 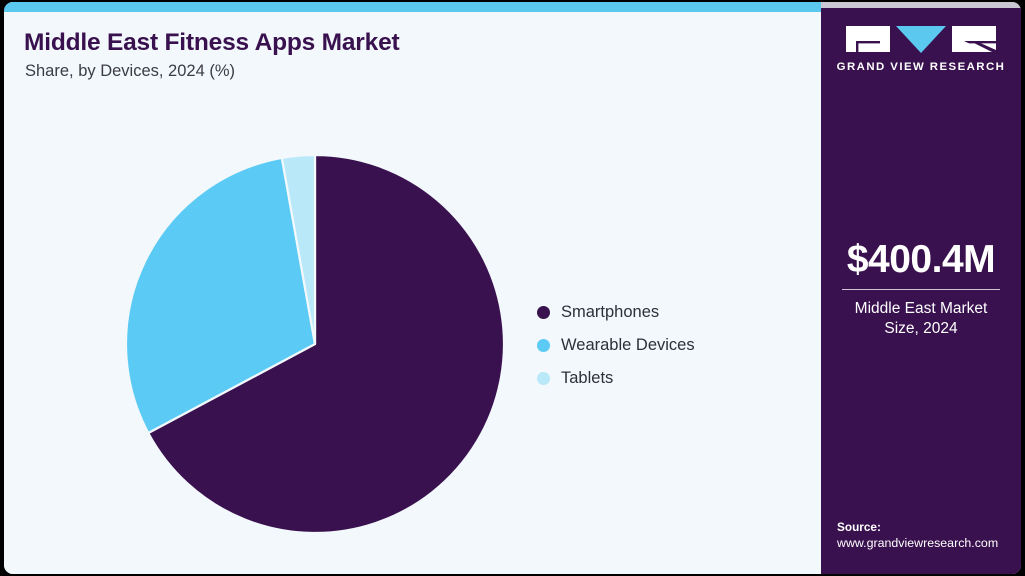 What do you see at coordinates (543, 312) in the screenshot?
I see `legend-swatch-smartphones` at bounding box center [543, 312].